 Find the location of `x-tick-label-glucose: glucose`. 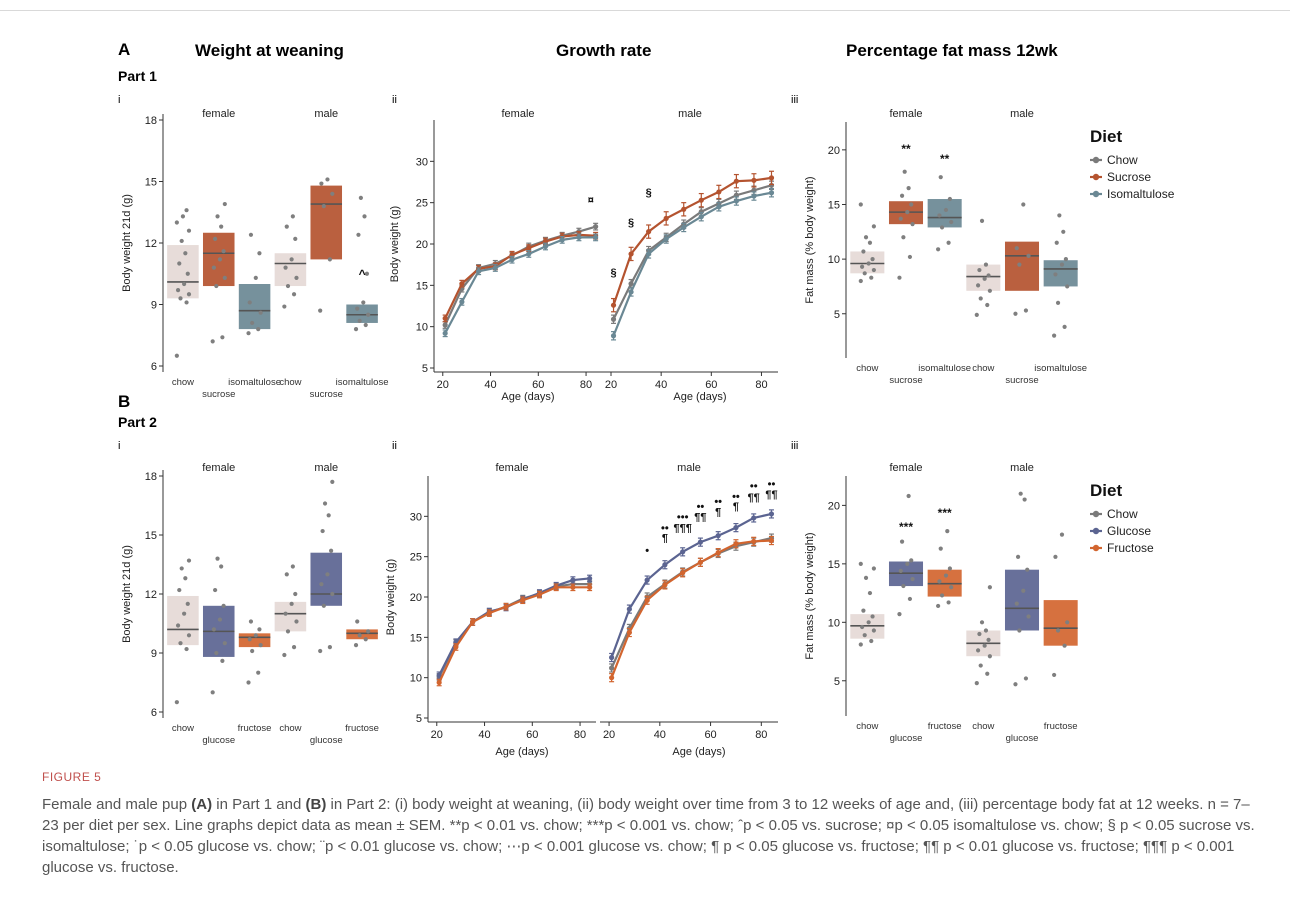

x-tick-label-glucose: glucose is located at coordinates (218, 740).